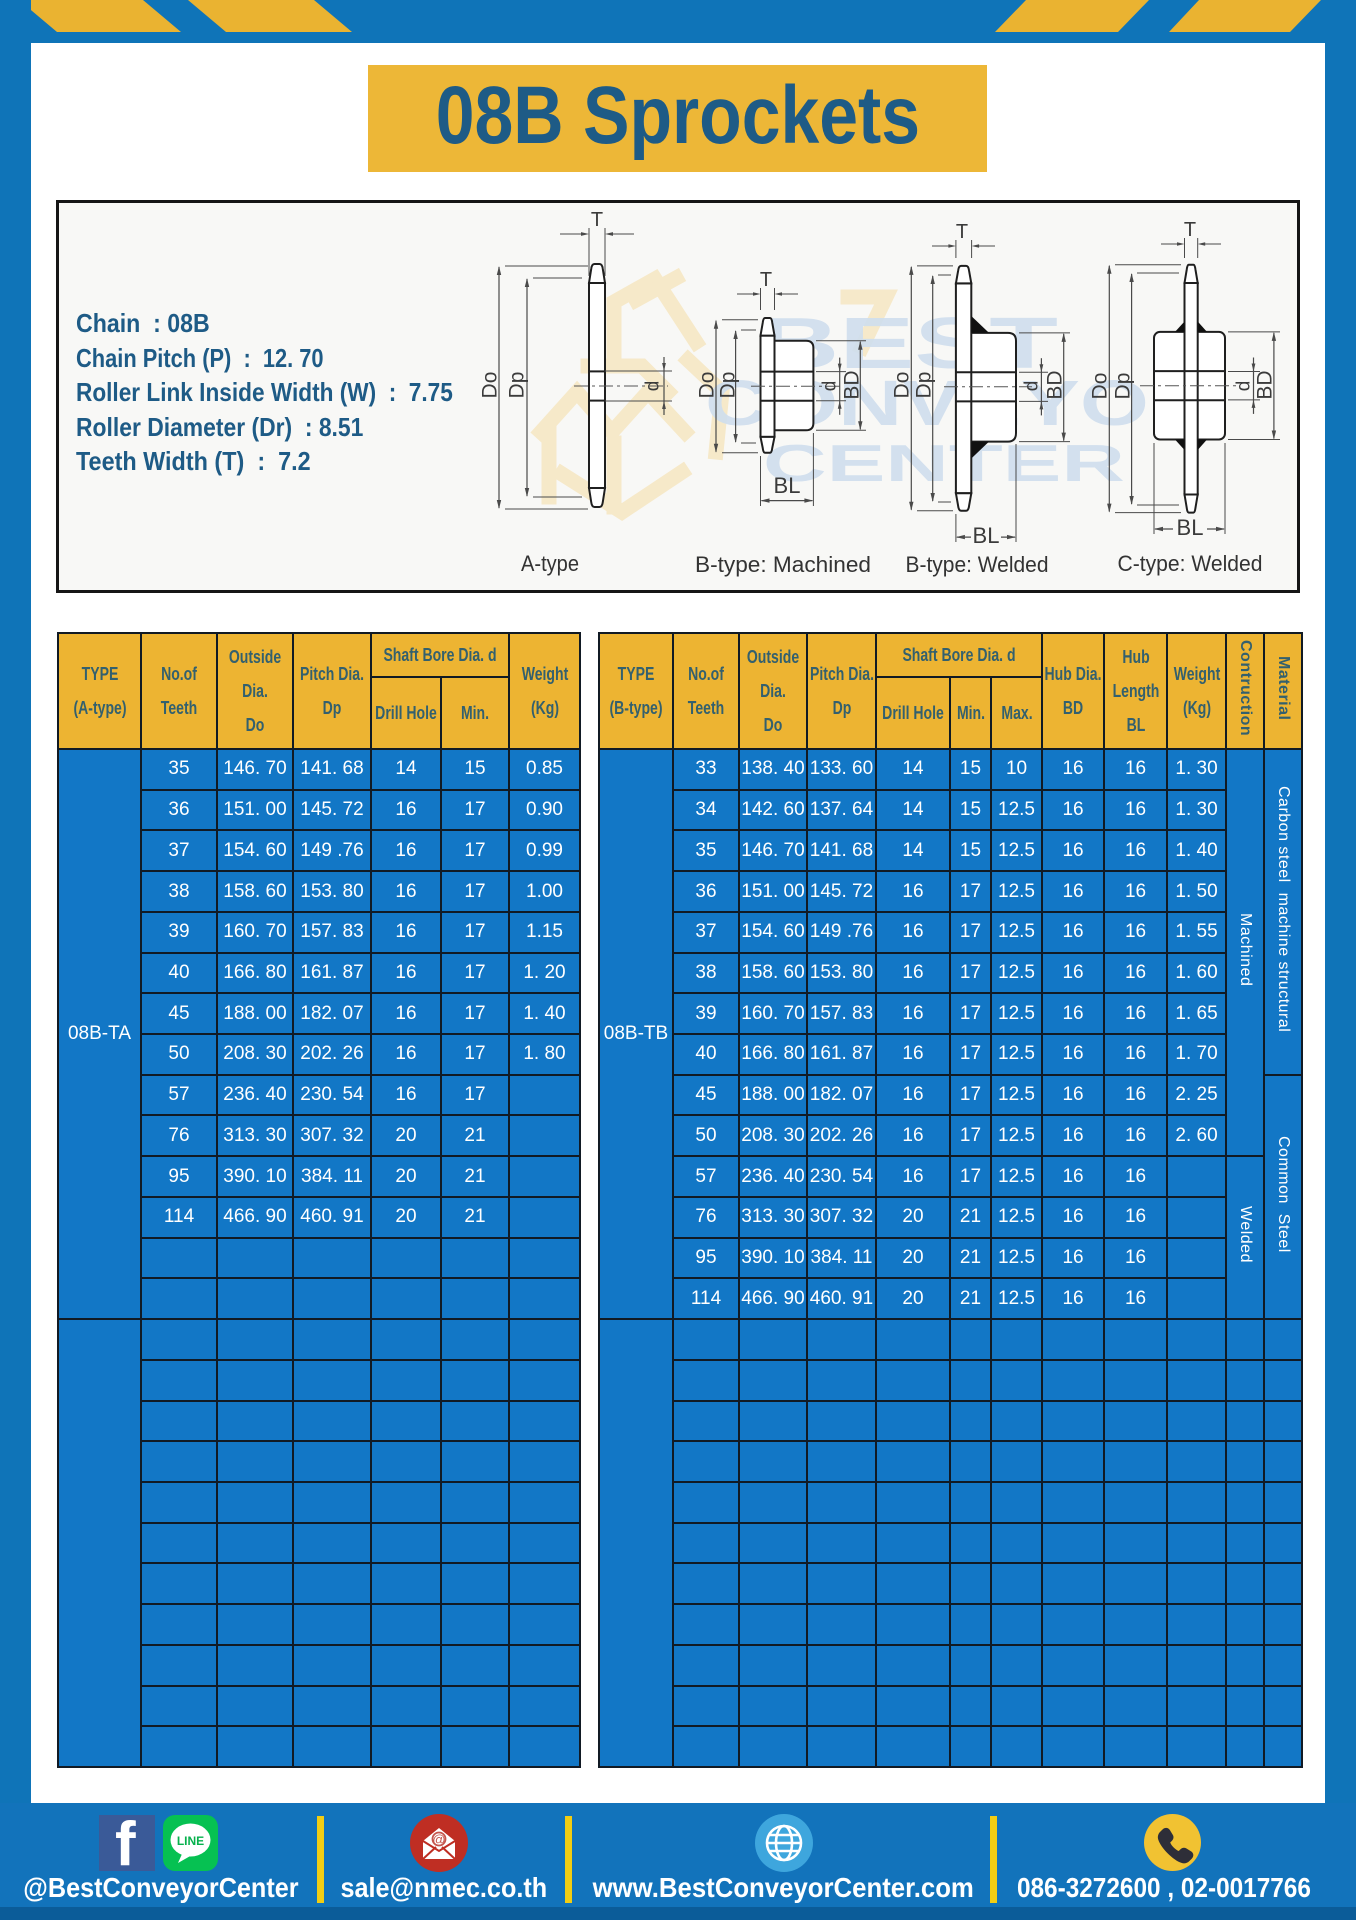 The image size is (1356, 1920). I want to click on svg-text: LINE, so click(190, 1841).